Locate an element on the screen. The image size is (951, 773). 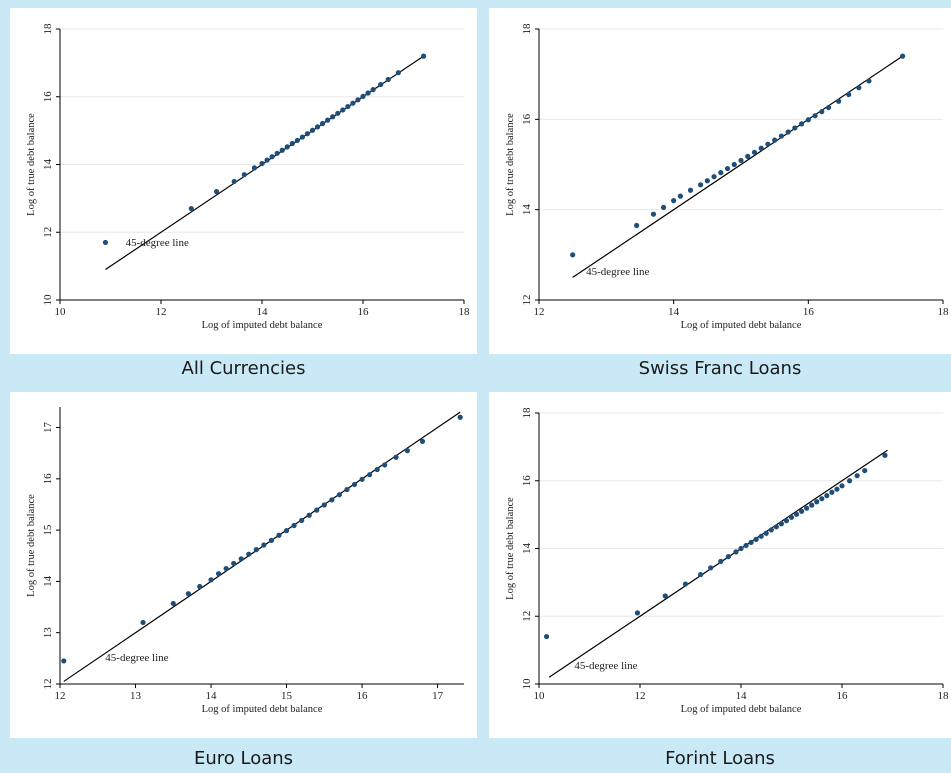
x-tick-label: 10 is located at coordinates (61, 312).